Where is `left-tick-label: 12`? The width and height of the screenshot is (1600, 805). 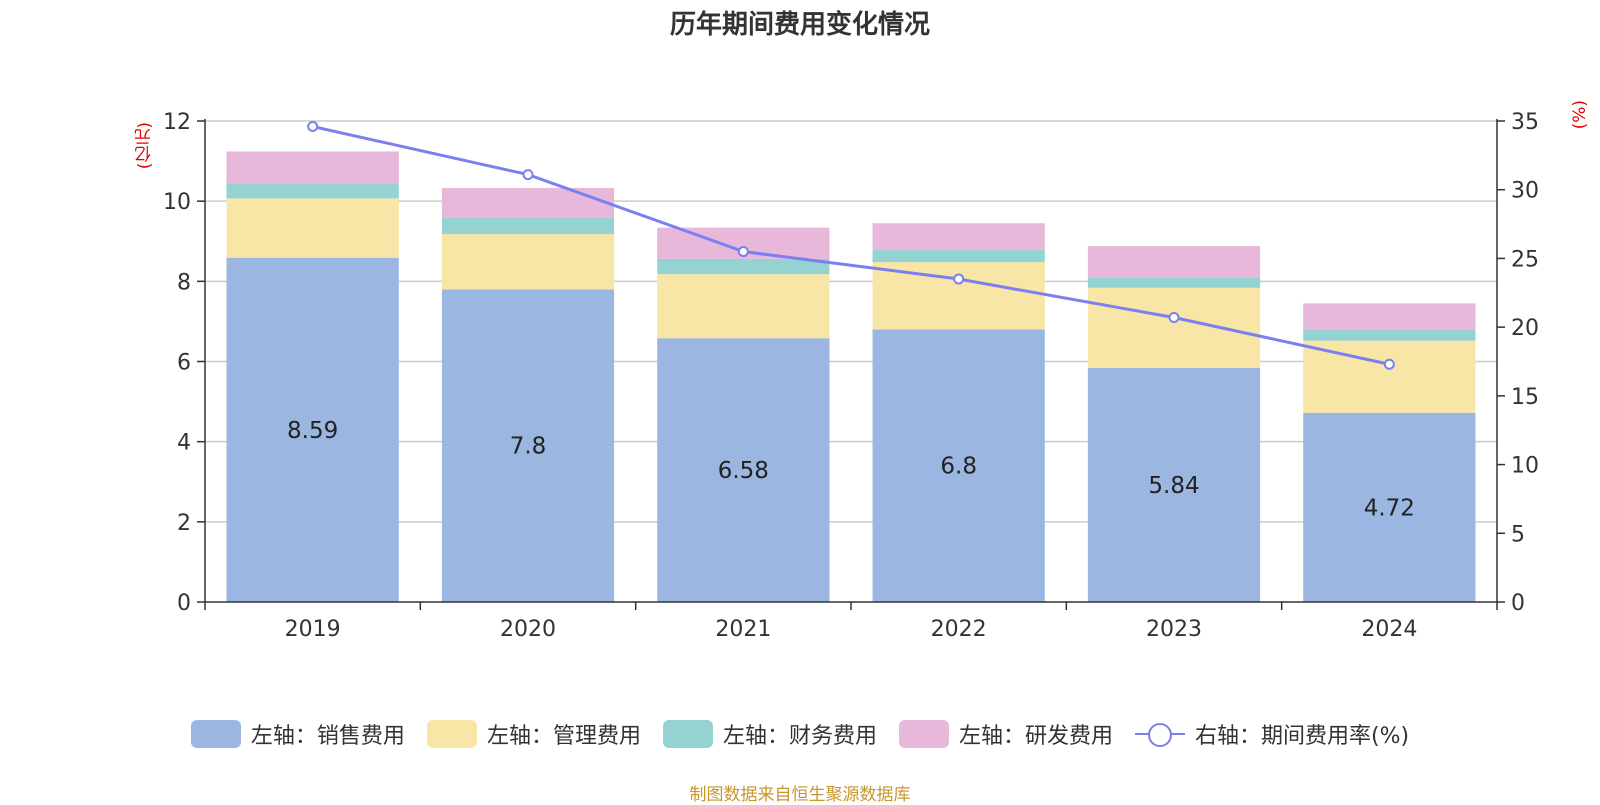
left-tick-label: 12 is located at coordinates (177, 122).